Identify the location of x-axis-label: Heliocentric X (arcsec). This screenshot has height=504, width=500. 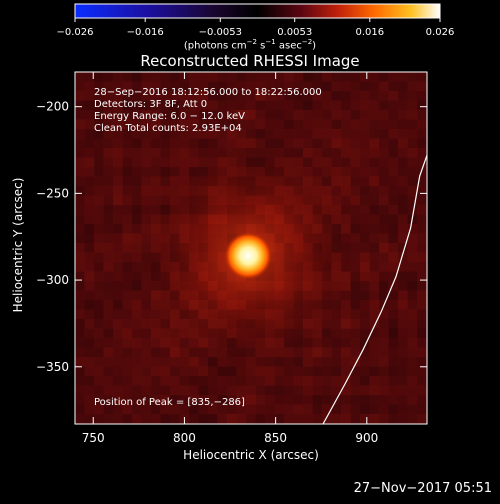
(251, 455).